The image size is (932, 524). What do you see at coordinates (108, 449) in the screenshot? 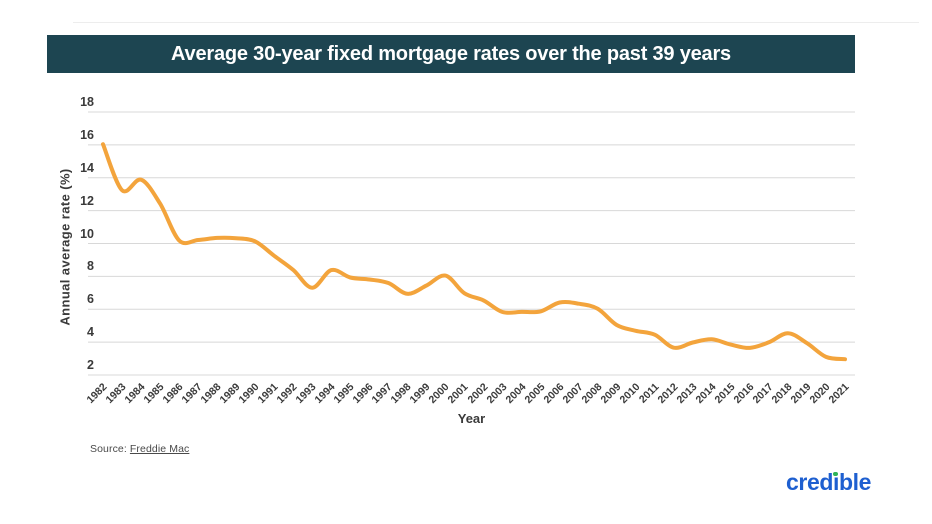
I see `source-prefix: Source:` at bounding box center [108, 449].